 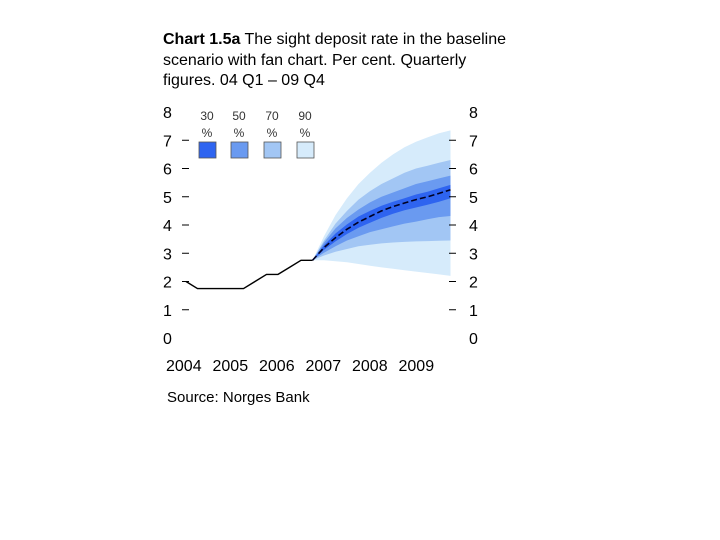 What do you see at coordinates (473, 170) in the screenshot?
I see `y-tick-label-right: 6` at bounding box center [473, 170].